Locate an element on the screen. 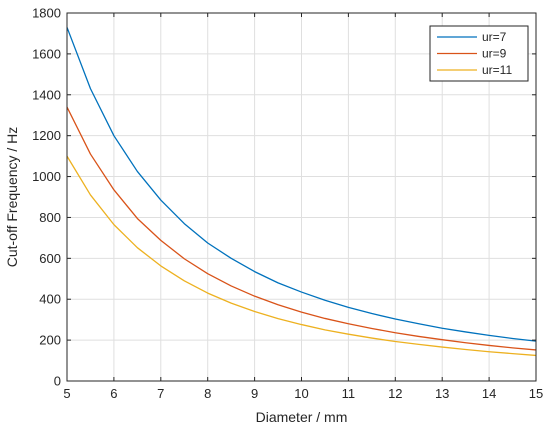  legend-label: ur=9 is located at coordinates (494, 54).